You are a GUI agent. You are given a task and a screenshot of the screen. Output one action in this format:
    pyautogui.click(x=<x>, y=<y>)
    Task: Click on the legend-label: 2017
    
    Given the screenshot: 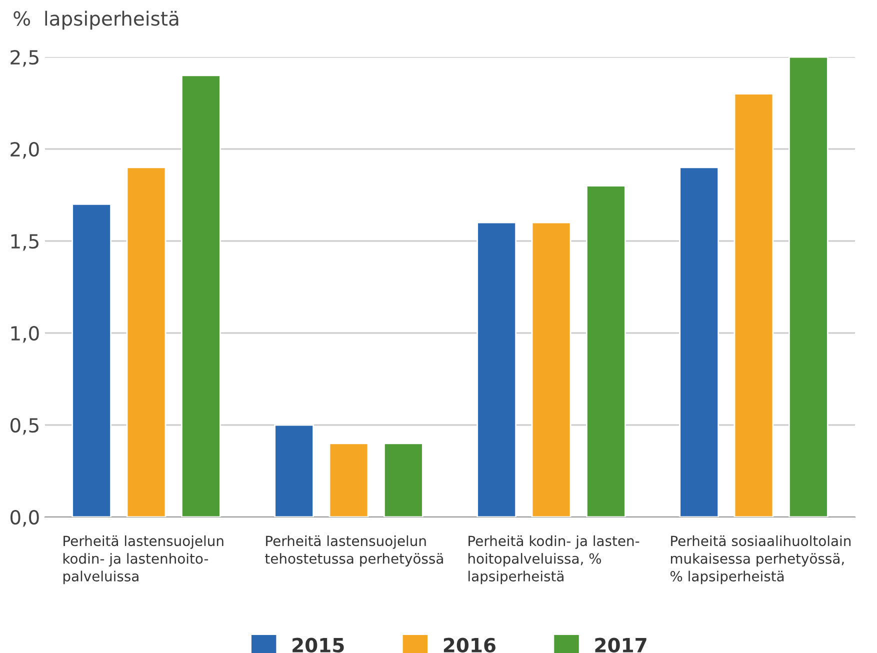 What is the action you would take?
    pyautogui.click(x=620, y=645)
    